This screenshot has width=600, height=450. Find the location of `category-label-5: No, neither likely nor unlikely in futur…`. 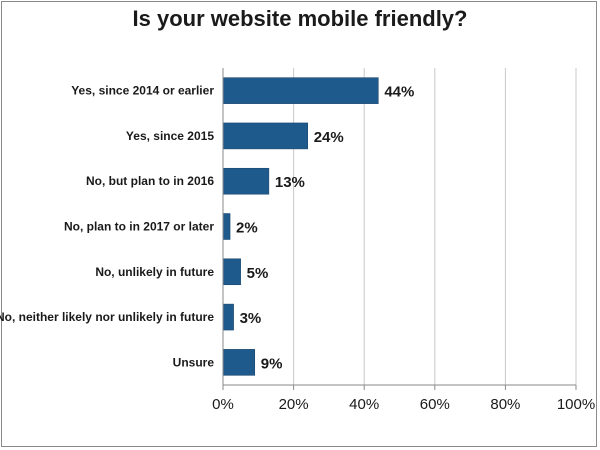

category-label-5: No, neither likely nor unlikely in futur… is located at coordinates (107, 317).